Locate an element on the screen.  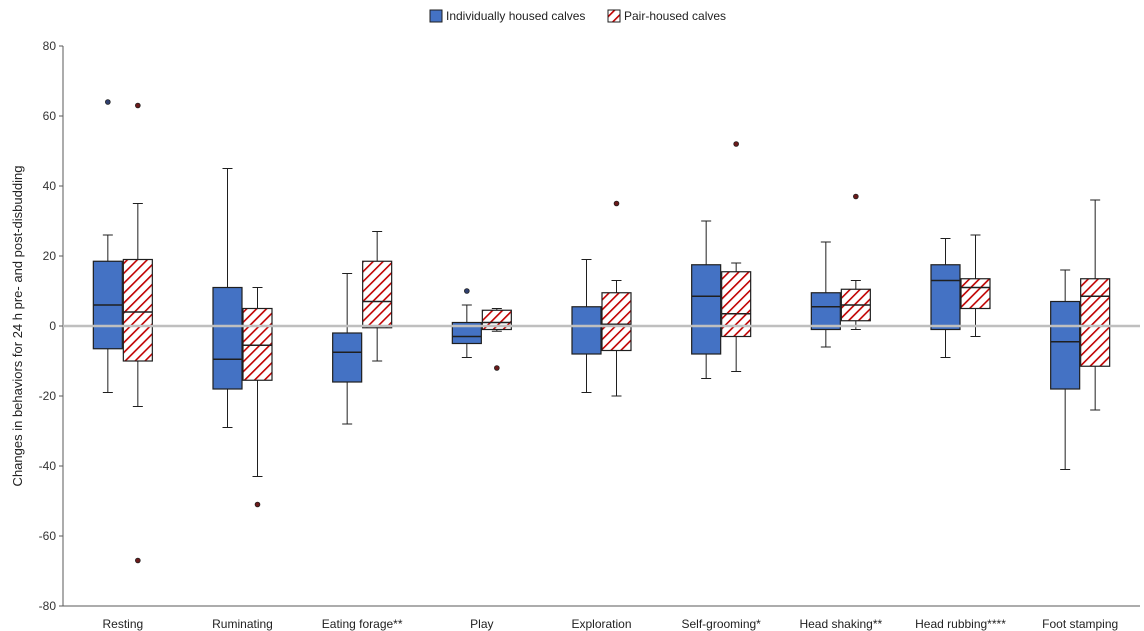
y-tick-label: -60 is located at coordinates (48, 536).